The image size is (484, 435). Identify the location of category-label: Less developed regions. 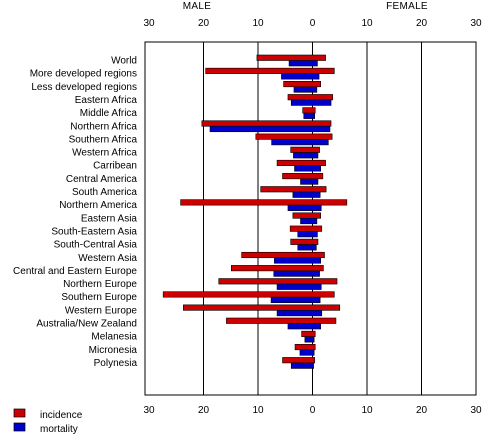
(84, 87).